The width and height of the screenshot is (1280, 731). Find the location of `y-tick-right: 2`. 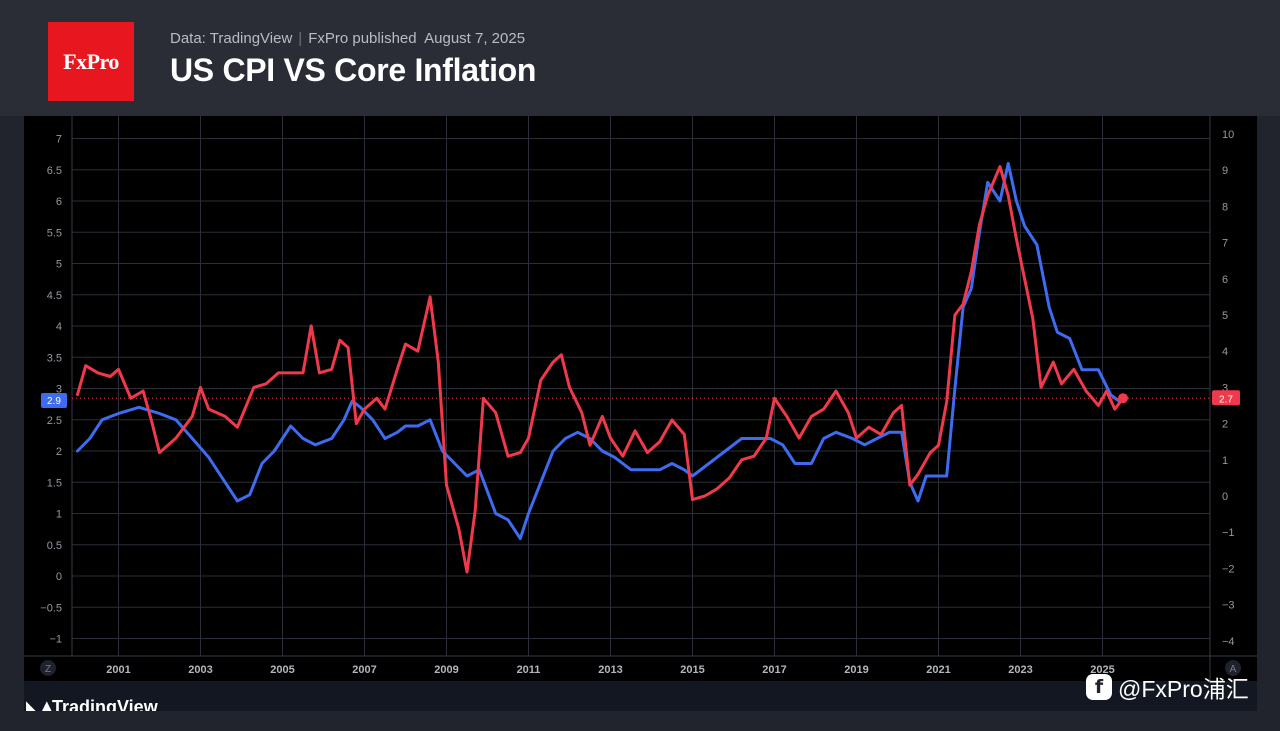

y-tick-right: 2 is located at coordinates (1225, 425).